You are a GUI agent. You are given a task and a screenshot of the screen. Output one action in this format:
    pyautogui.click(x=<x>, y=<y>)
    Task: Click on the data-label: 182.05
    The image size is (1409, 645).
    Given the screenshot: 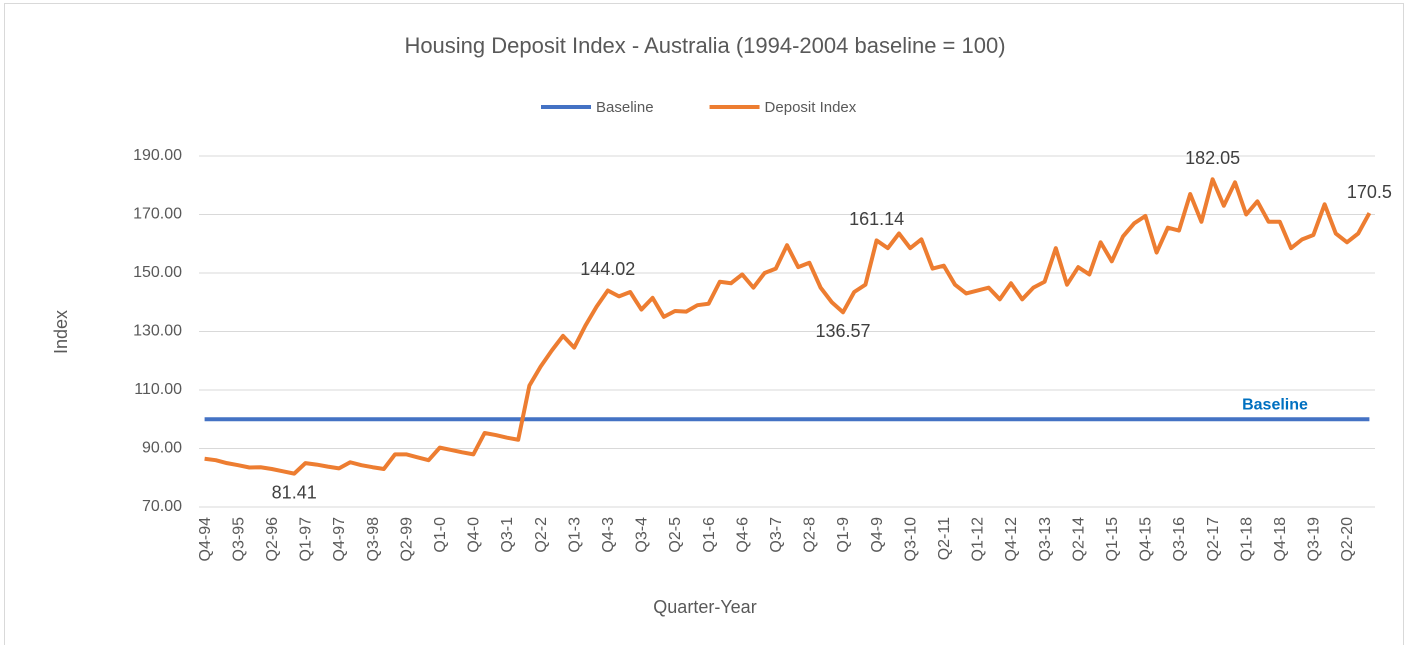 What is the action you would take?
    pyautogui.click(x=1212, y=158)
    